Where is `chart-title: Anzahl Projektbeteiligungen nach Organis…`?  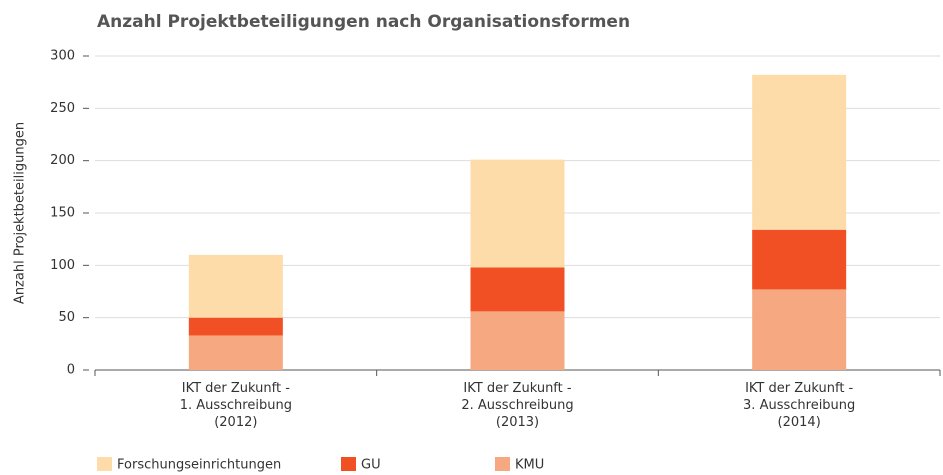 chart-title: Anzahl Projektbeteiligungen nach Organis… is located at coordinates (363, 22).